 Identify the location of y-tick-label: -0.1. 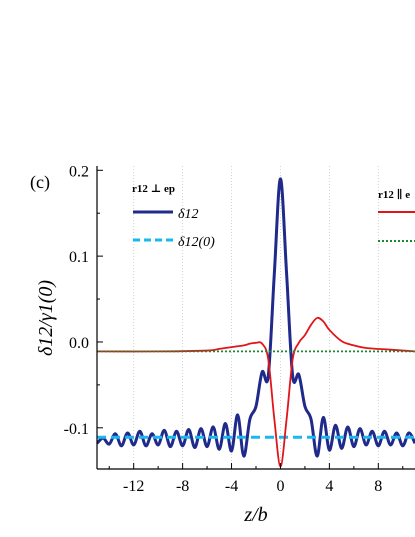
(76, 429).